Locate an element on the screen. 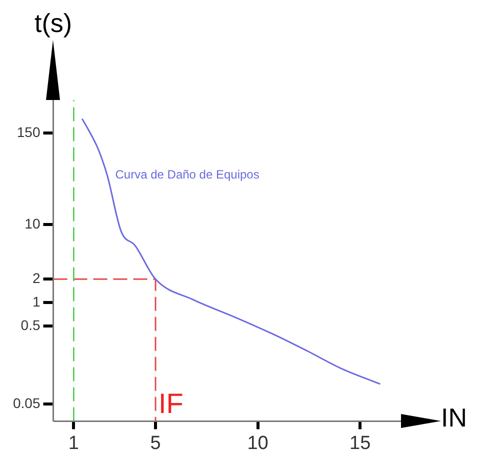 This screenshot has width=489, height=468. x-axis-title: IN is located at coordinates (454, 417).